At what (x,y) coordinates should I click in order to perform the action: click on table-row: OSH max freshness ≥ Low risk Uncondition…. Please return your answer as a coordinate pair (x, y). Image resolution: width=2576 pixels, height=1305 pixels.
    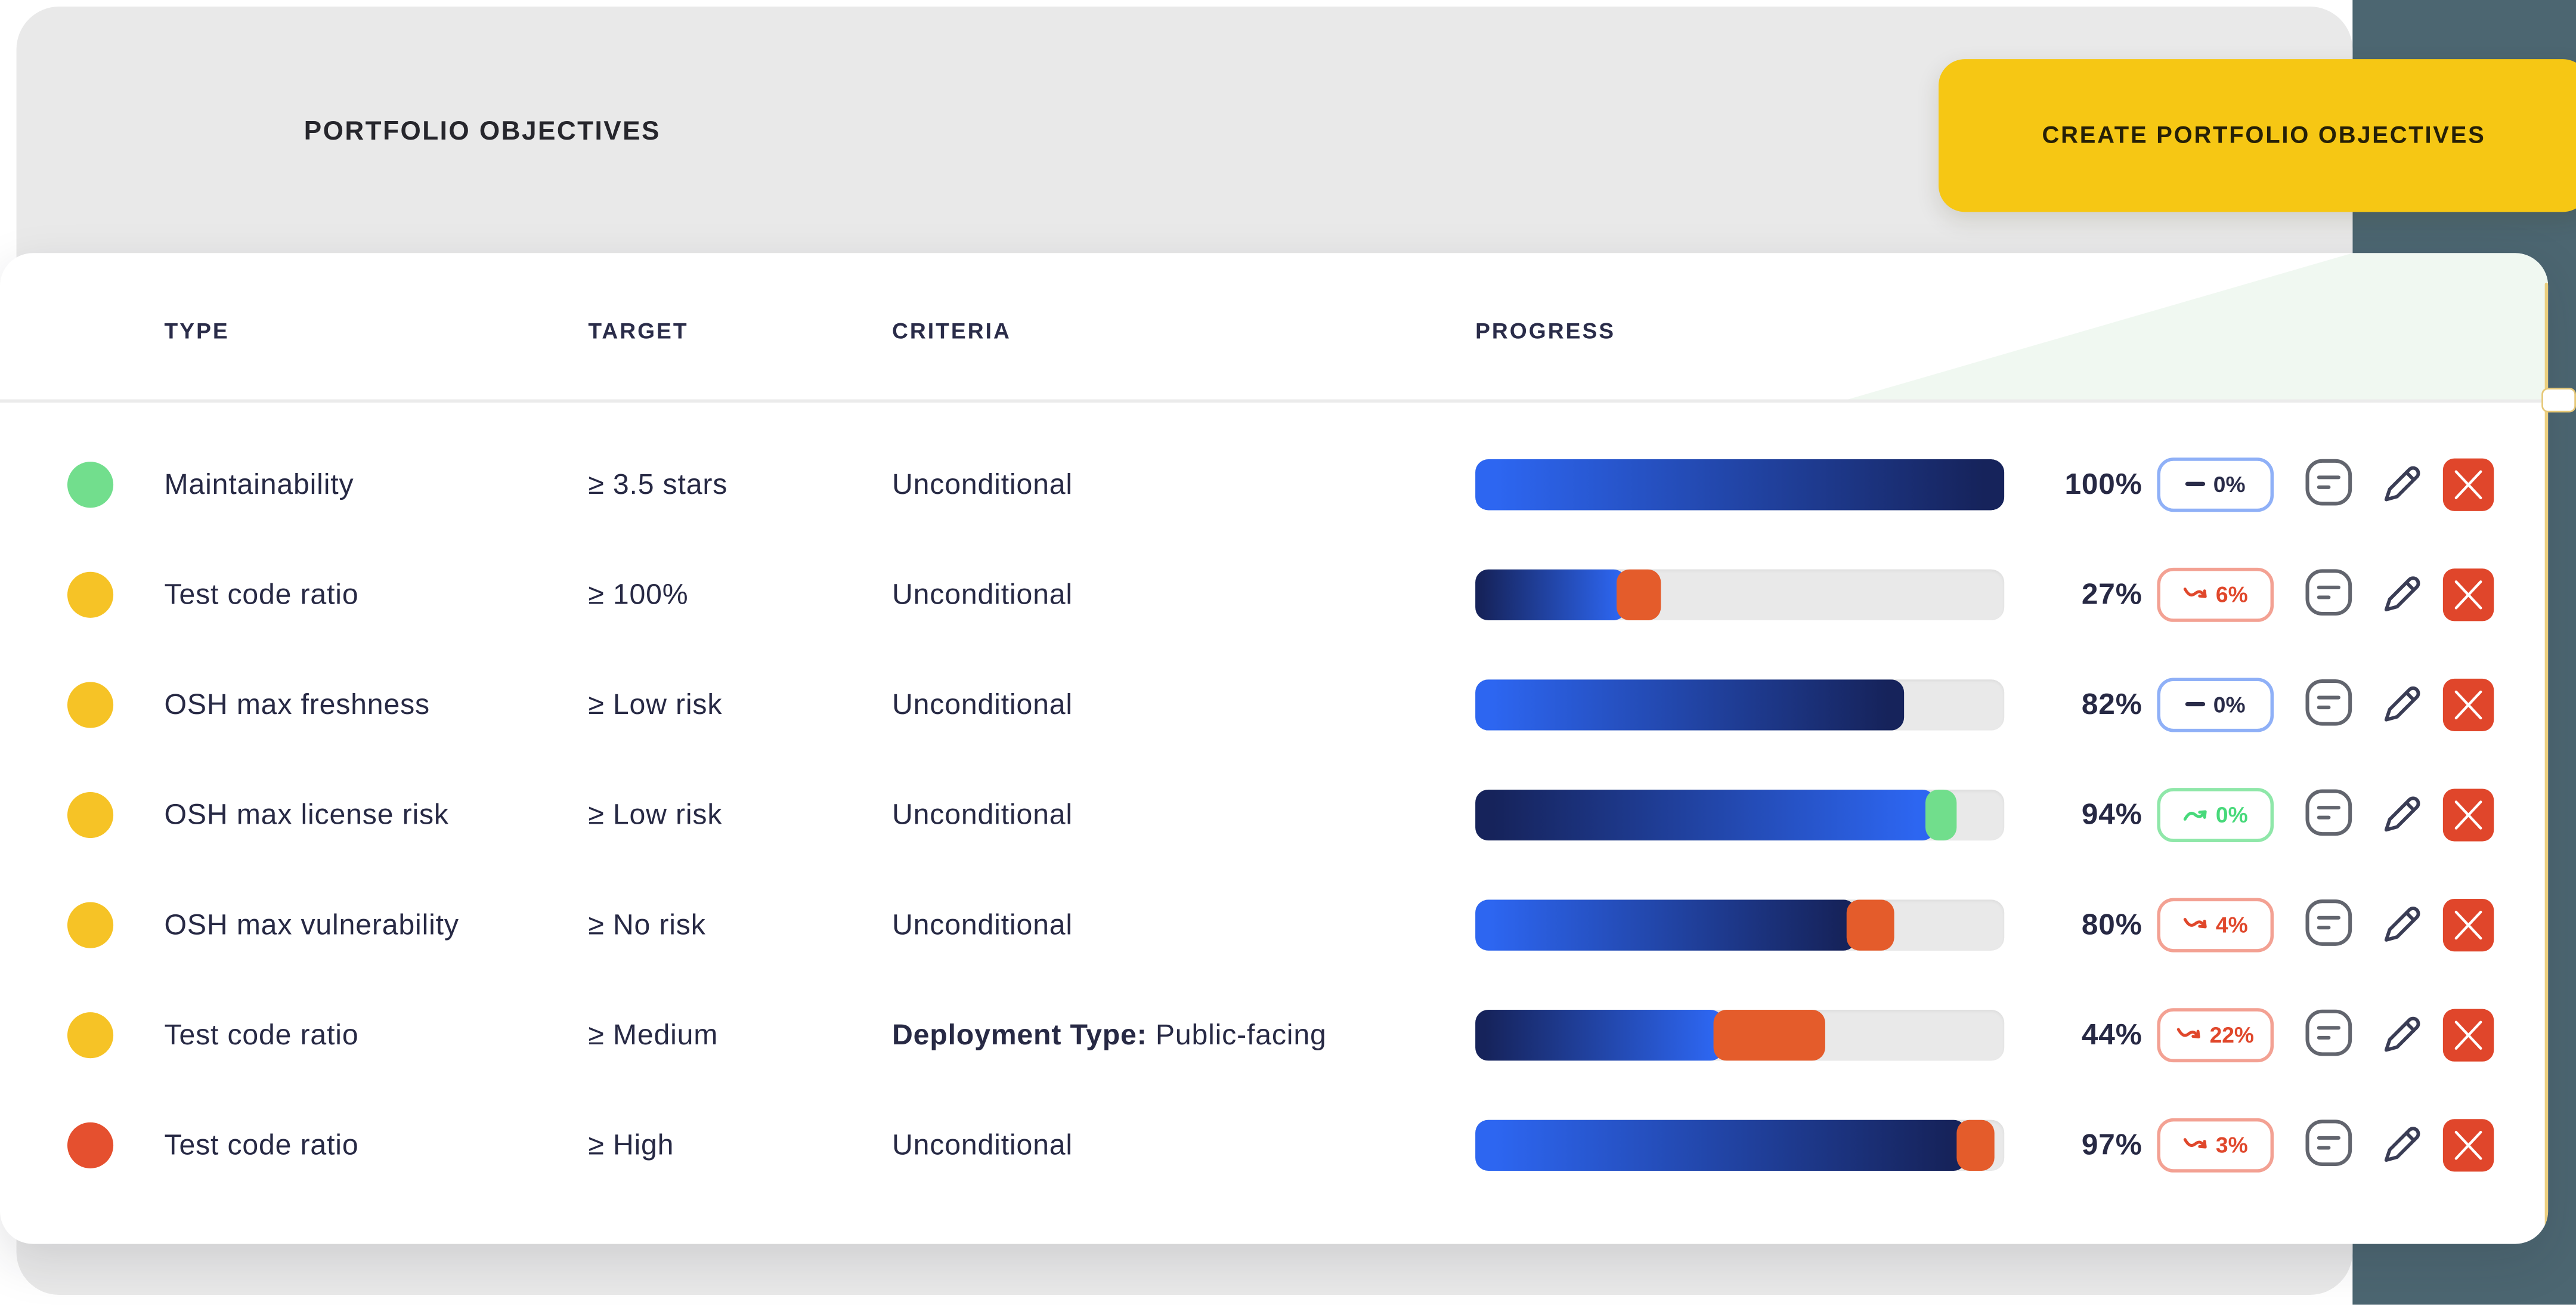
    Looking at the image, I should click on (1274, 704).